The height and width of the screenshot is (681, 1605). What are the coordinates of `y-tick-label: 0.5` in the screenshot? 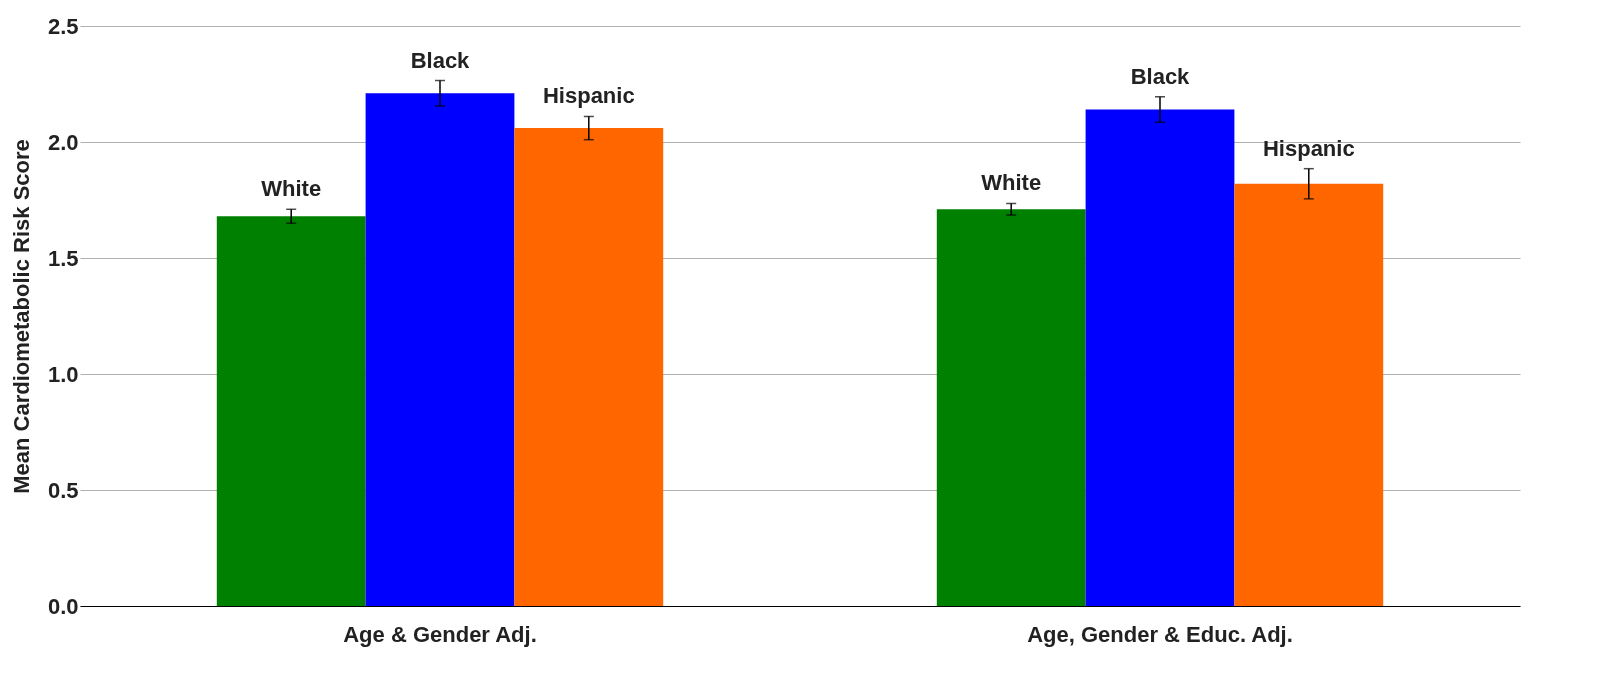 It's located at (63, 490).